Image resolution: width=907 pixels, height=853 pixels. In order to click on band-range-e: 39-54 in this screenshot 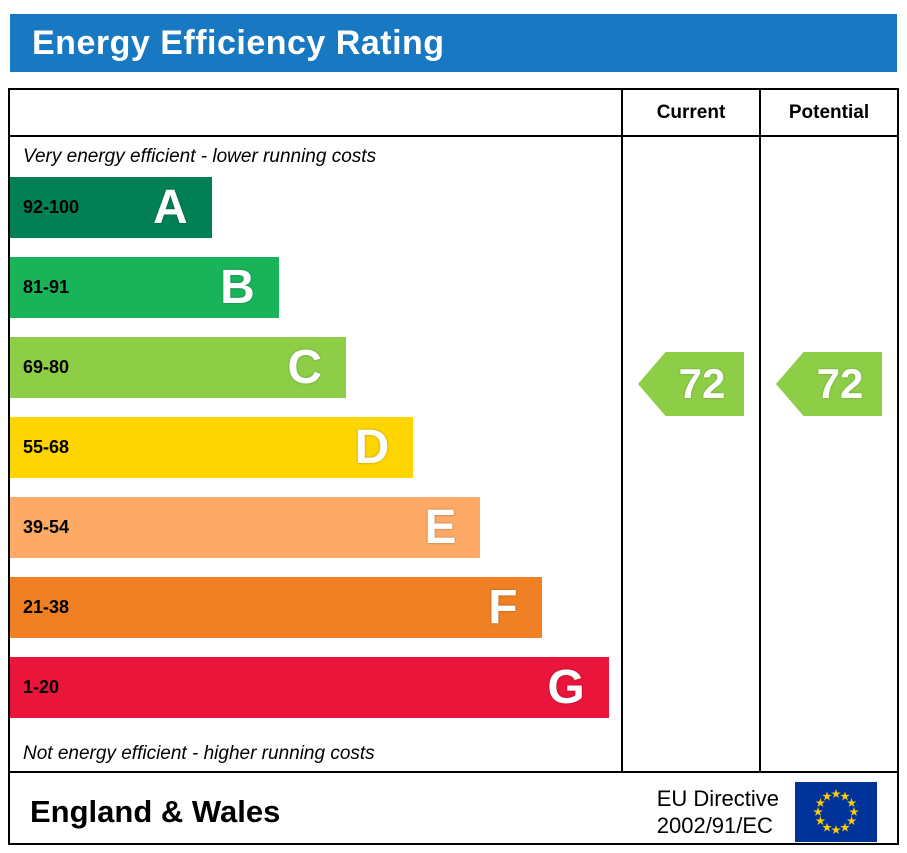, I will do `click(46, 527)`.